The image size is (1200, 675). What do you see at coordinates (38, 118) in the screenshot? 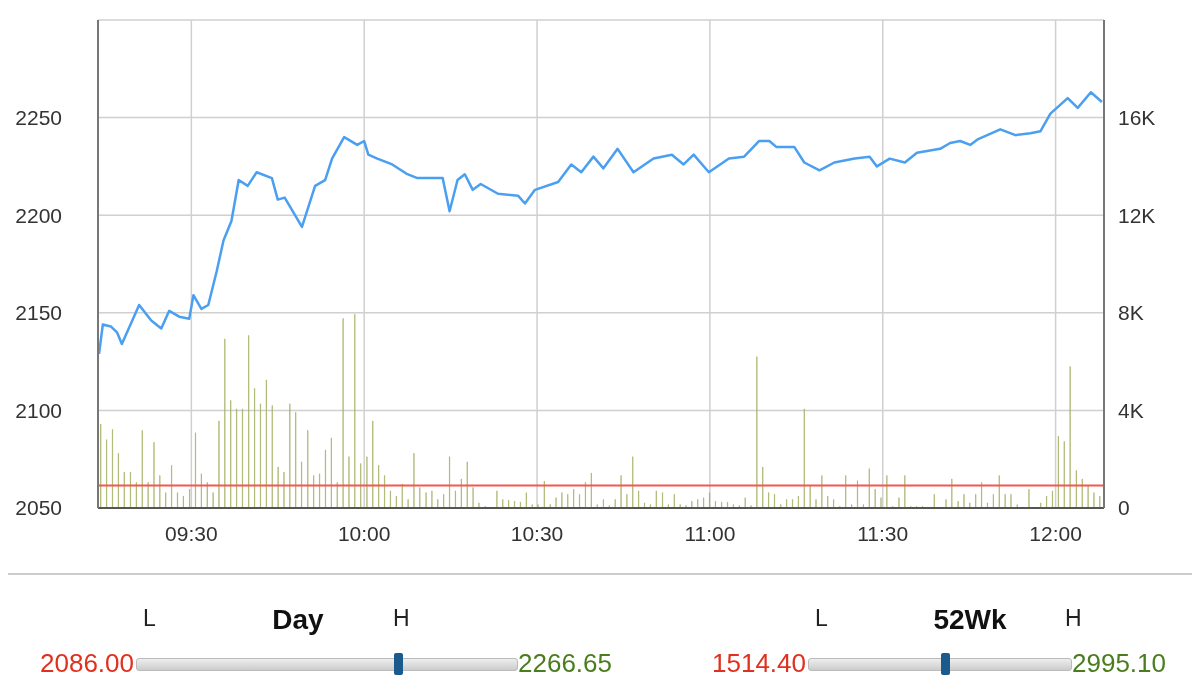
I see `y-tick-label: 2250` at bounding box center [38, 118].